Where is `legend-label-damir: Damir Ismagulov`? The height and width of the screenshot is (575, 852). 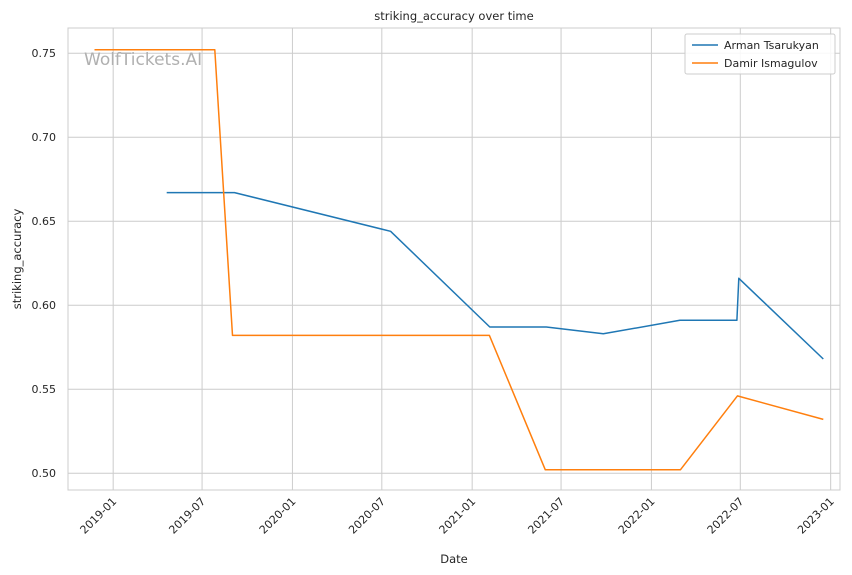
legend-label-damir: Damir Ismagulov is located at coordinates (771, 63).